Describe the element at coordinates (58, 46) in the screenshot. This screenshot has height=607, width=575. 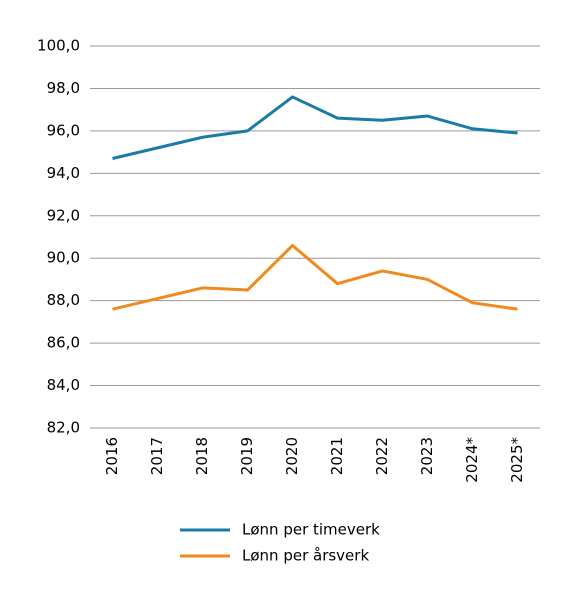
I see `y-tick-label: 100,0` at that location.